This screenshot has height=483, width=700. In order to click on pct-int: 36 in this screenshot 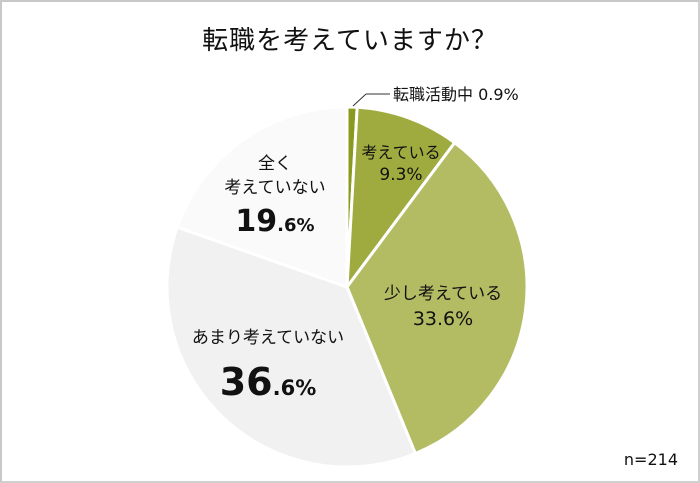, I will do `click(246, 382)`.